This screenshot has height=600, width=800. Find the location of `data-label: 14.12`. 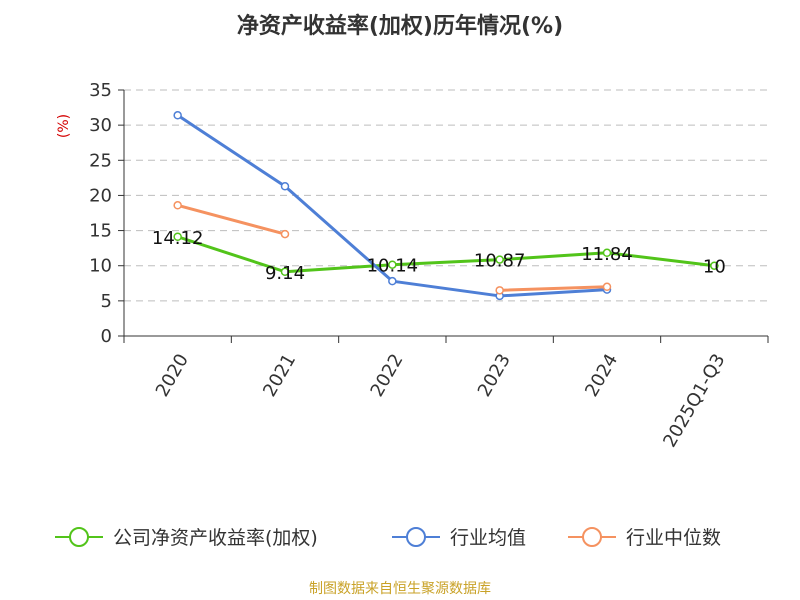

data-label: 14.12 is located at coordinates (178, 238).